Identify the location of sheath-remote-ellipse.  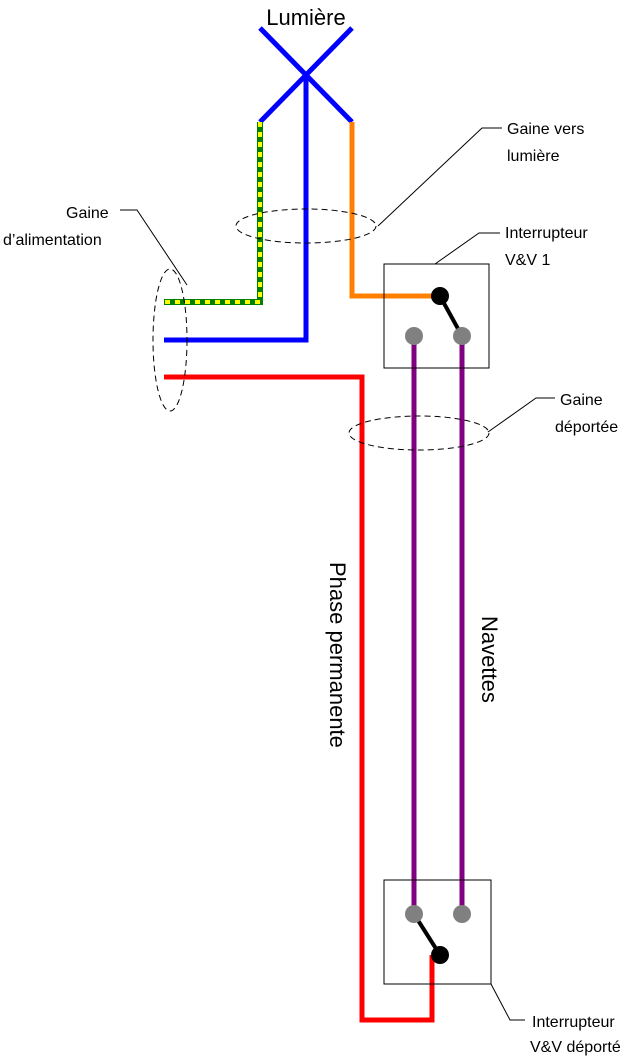
(419, 433).